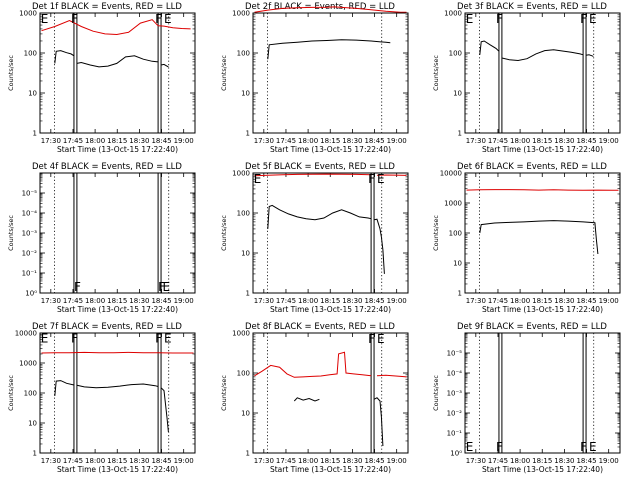  What do you see at coordinates (532, 167) in the screenshot?
I see `panel-title: Det 6f BLACK = Events, RED = LLD` at bounding box center [532, 167].